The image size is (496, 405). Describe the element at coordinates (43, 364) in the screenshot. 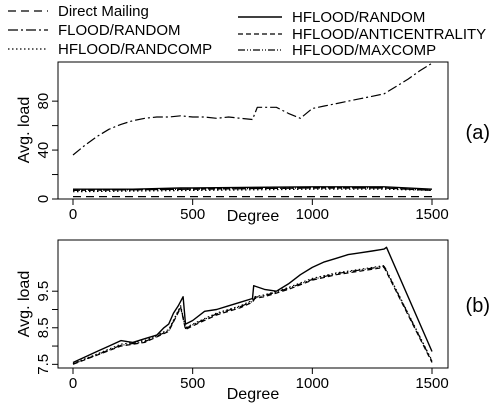

I see `y-tick-label: 7.5` at that location.